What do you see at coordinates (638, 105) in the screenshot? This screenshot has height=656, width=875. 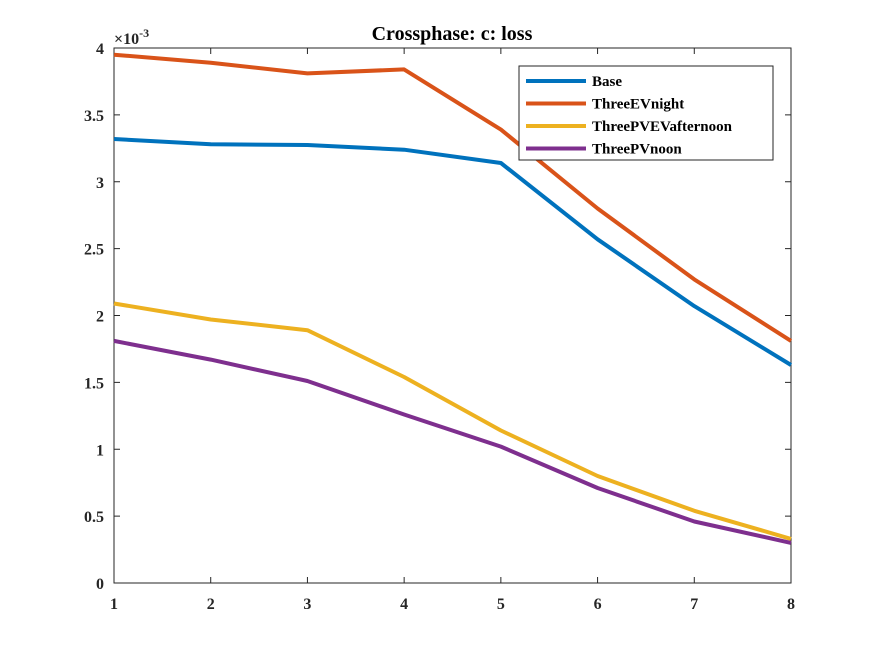 I see `legend-label-threeevnight: ThreeEVnight` at bounding box center [638, 105].